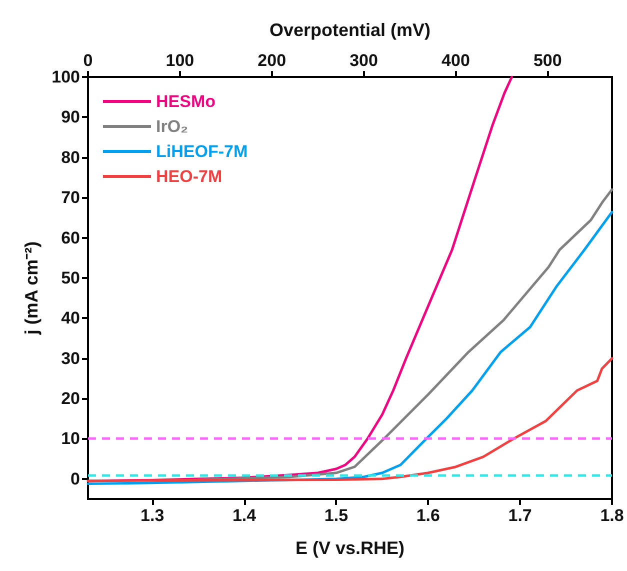 The width and height of the screenshot is (627, 571). I want to click on x2-axis-title: Overpotential (mV), so click(350, 30).